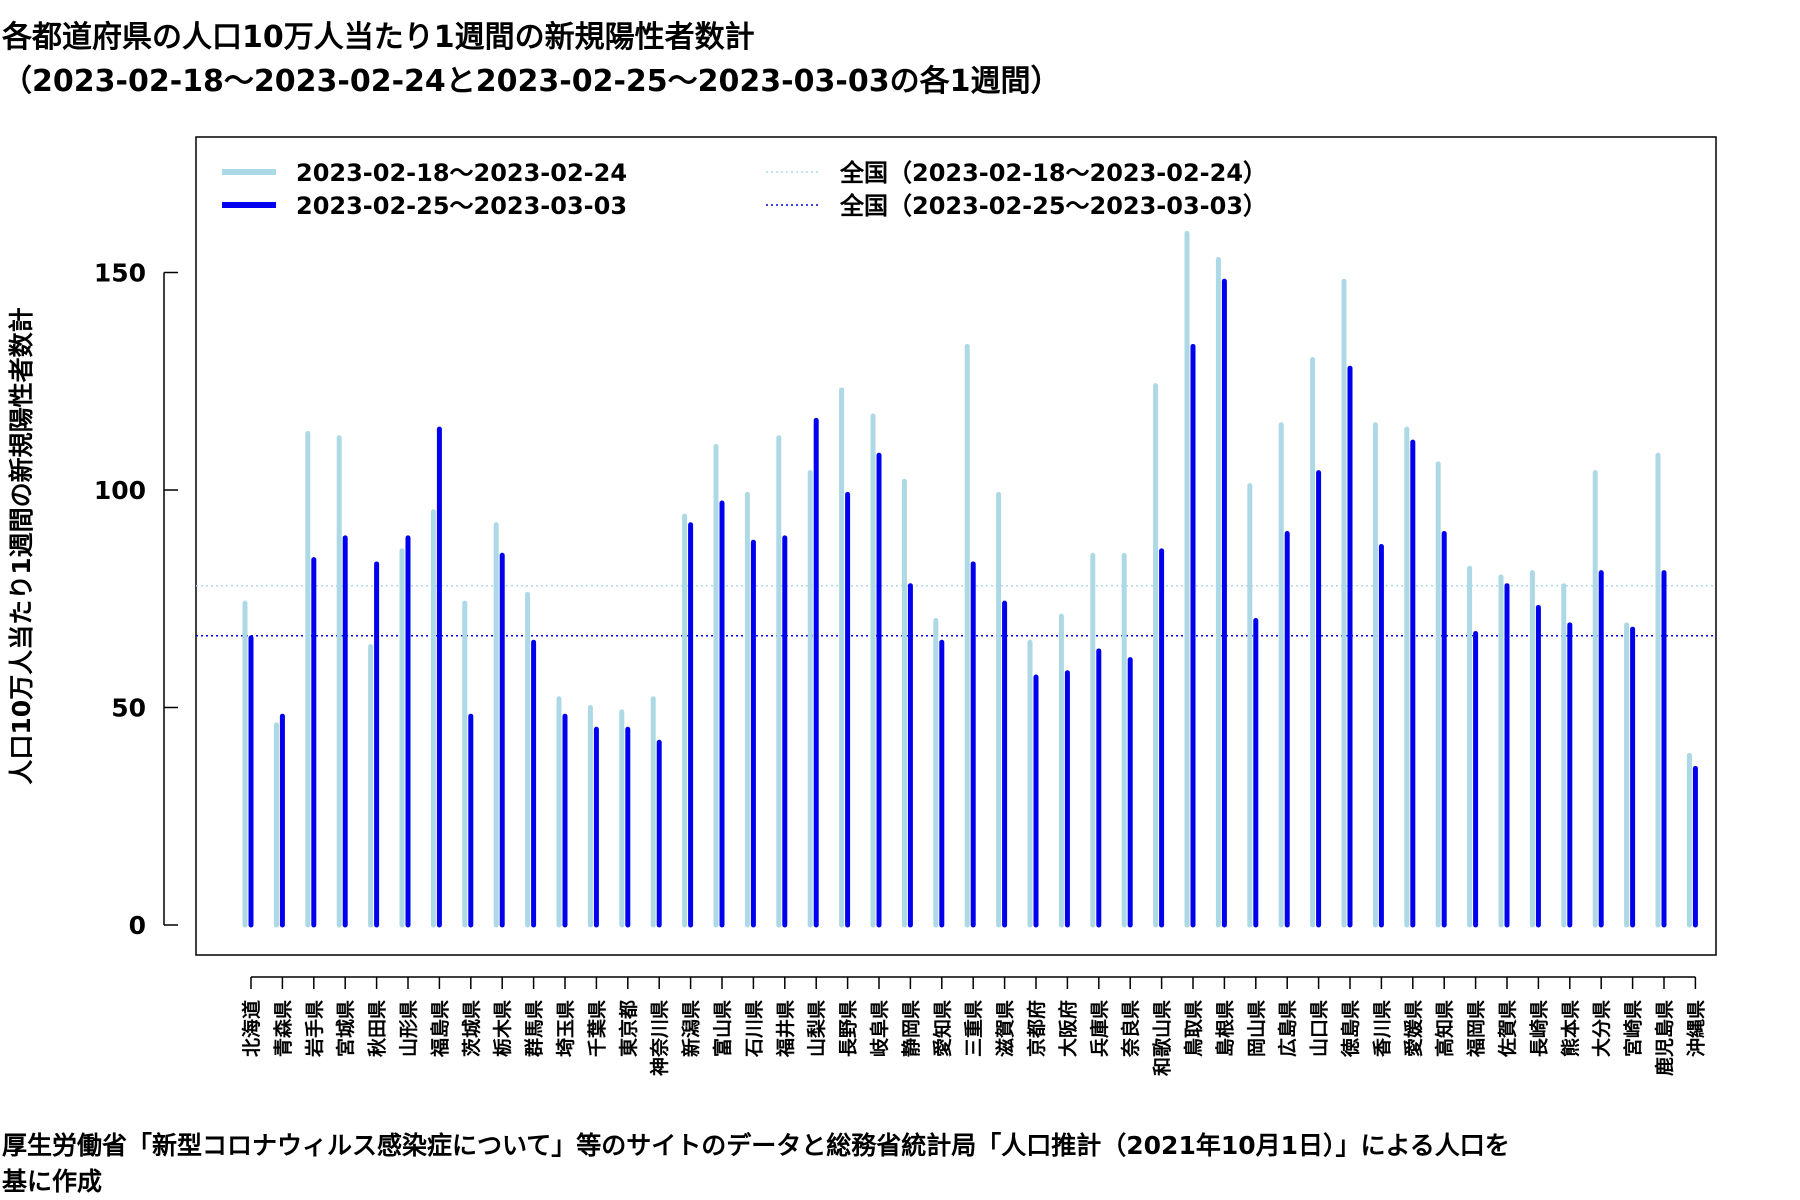 This screenshot has height=1200, width=1800. I want to click on x-tick-label: 東京都, so click(628, 1028).